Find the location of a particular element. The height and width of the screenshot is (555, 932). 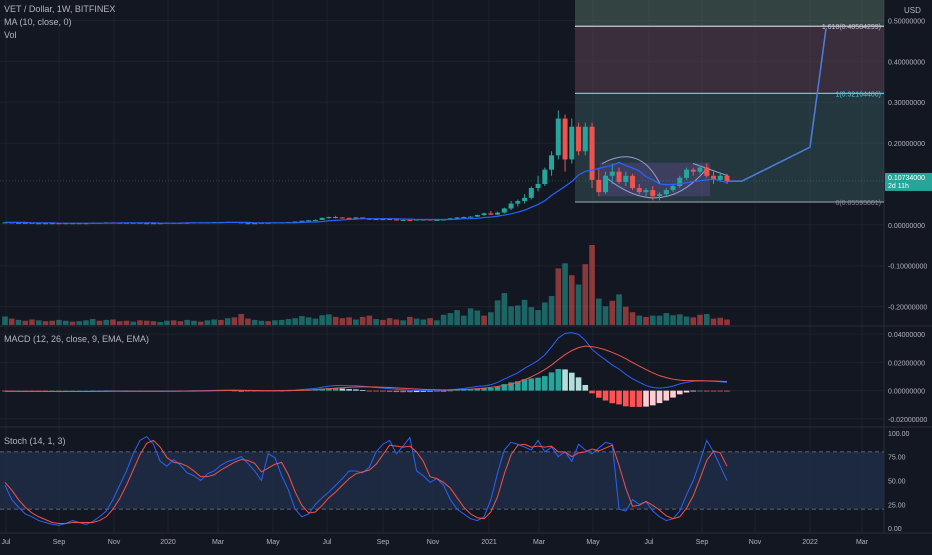

time-axis-label: May is located at coordinates (273, 542).